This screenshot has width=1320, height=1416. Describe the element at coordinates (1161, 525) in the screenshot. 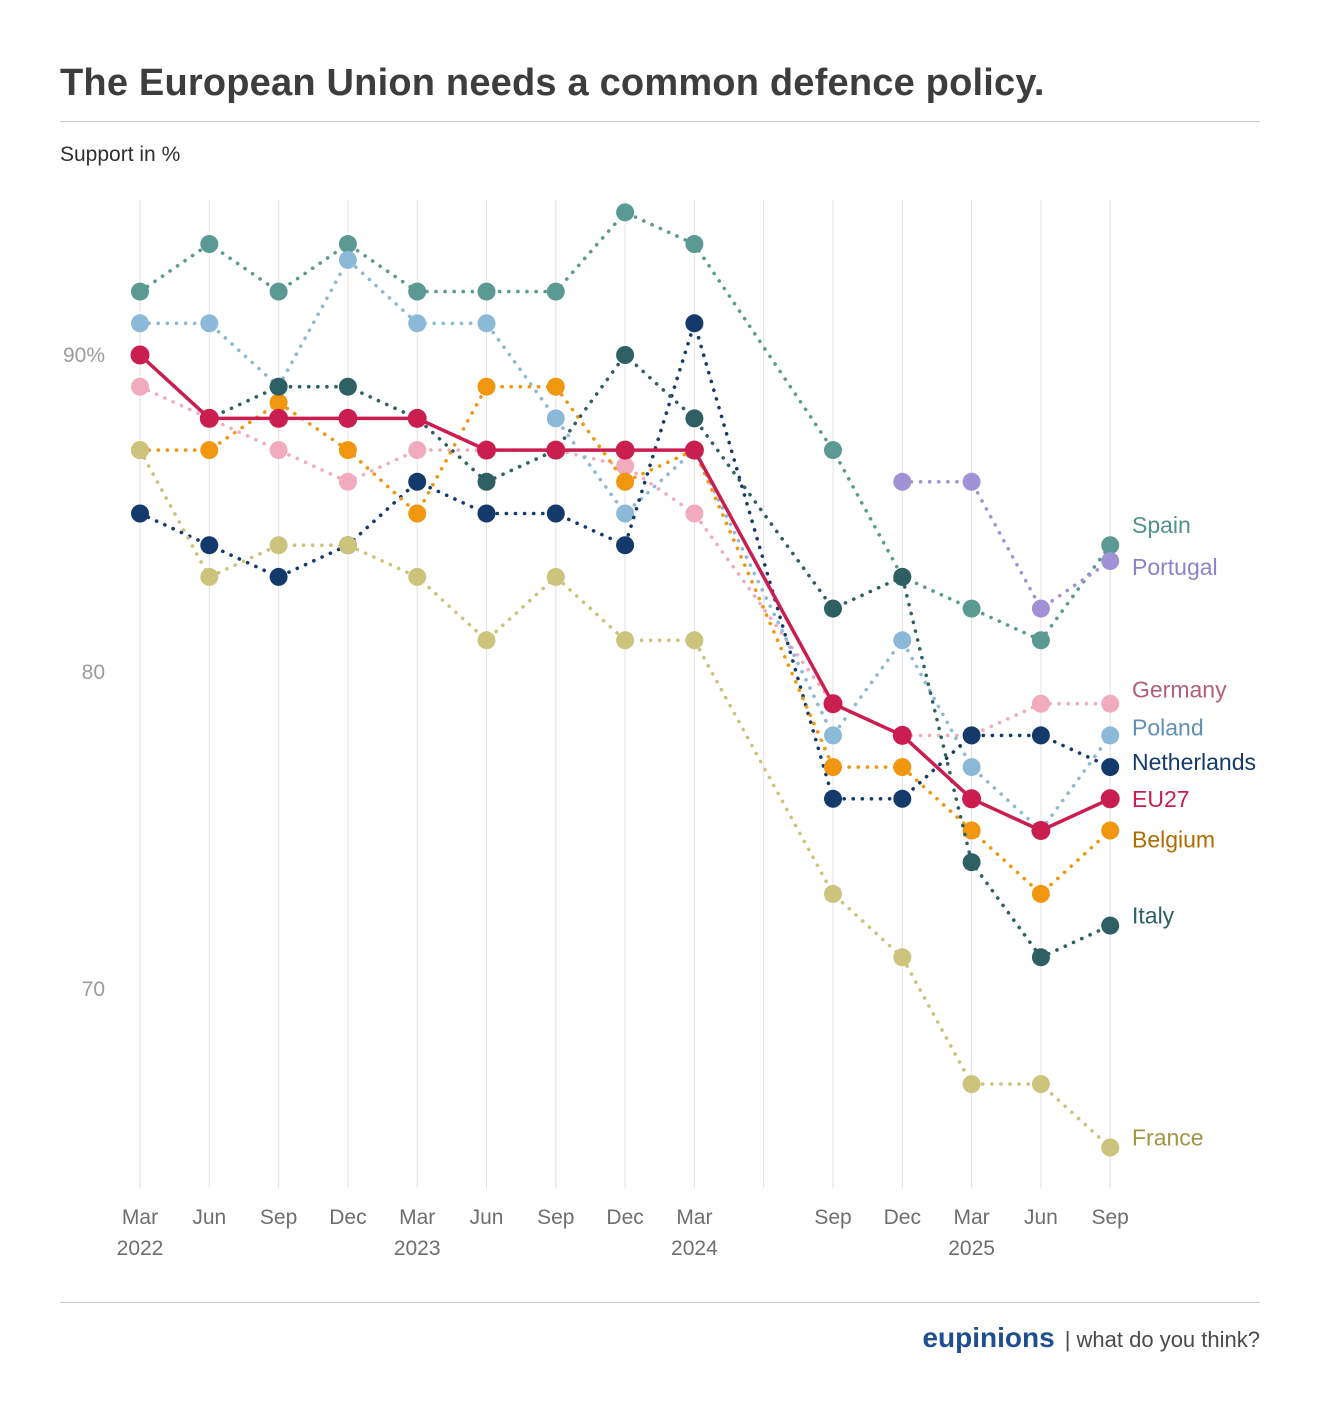

I see `series-label-spain: Spain` at that location.